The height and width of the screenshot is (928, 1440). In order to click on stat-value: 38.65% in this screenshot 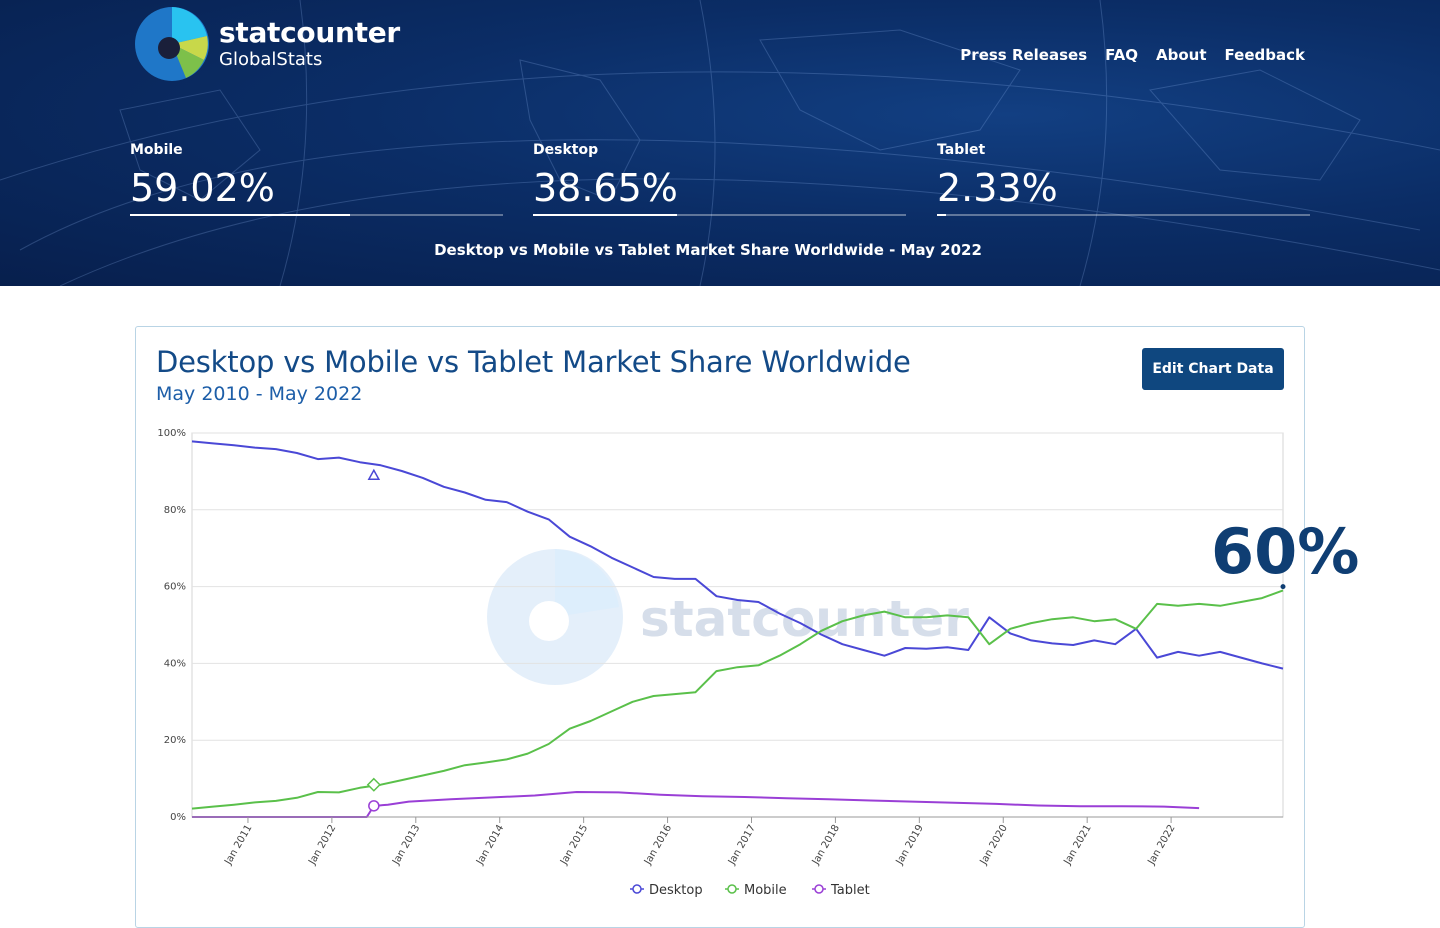, I will do `click(605, 188)`.